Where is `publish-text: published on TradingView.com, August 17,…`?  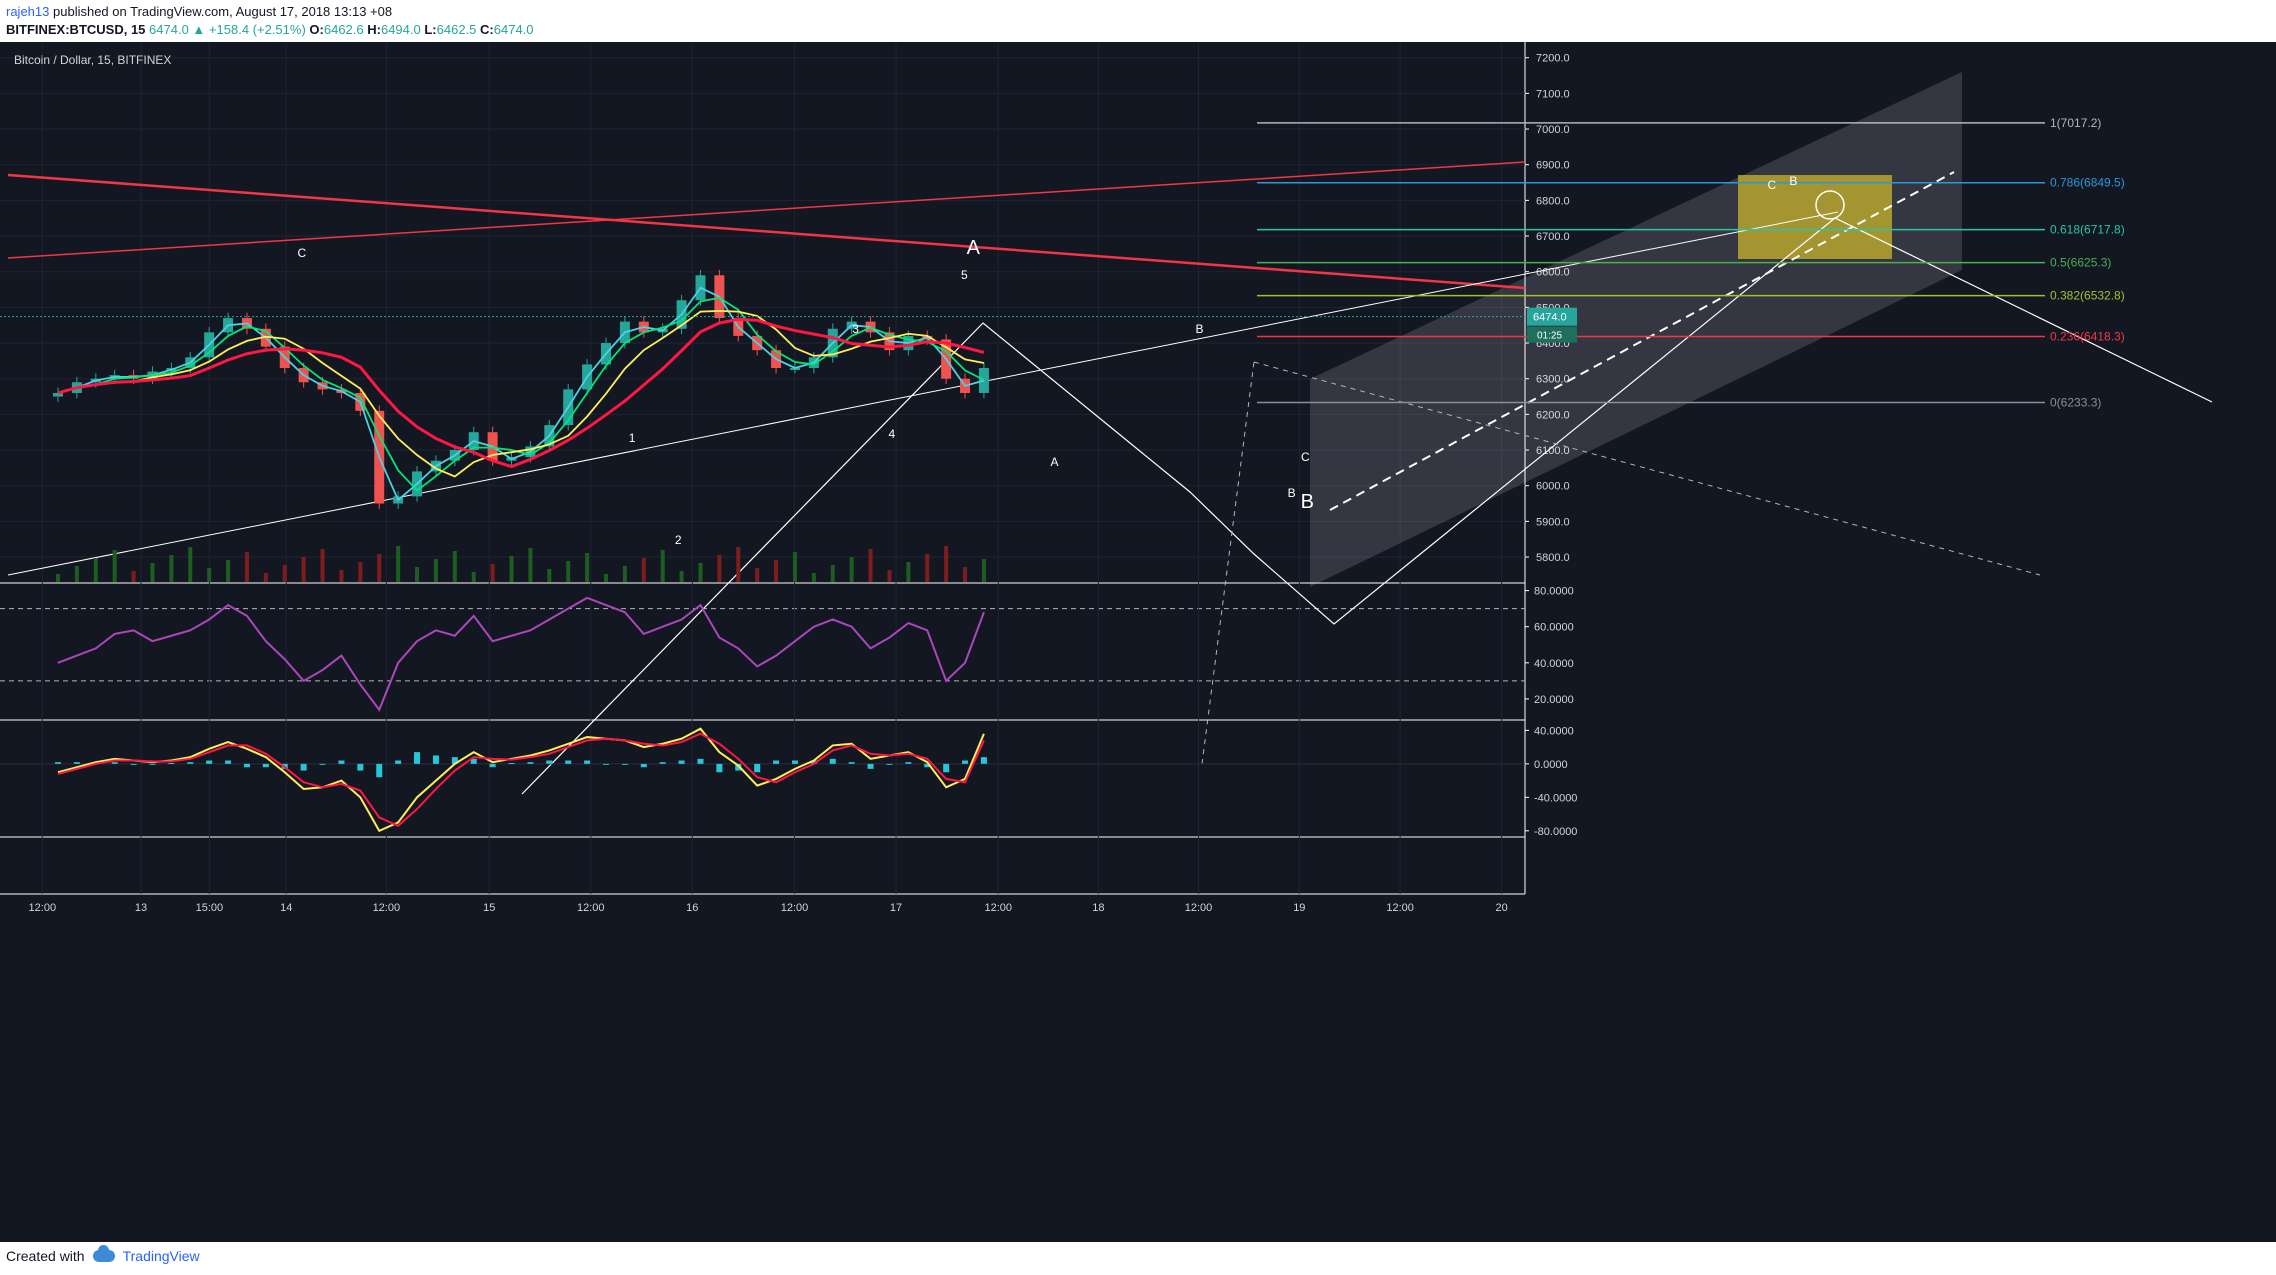 publish-text: published on TradingView.com, August 17,… is located at coordinates (223, 11).